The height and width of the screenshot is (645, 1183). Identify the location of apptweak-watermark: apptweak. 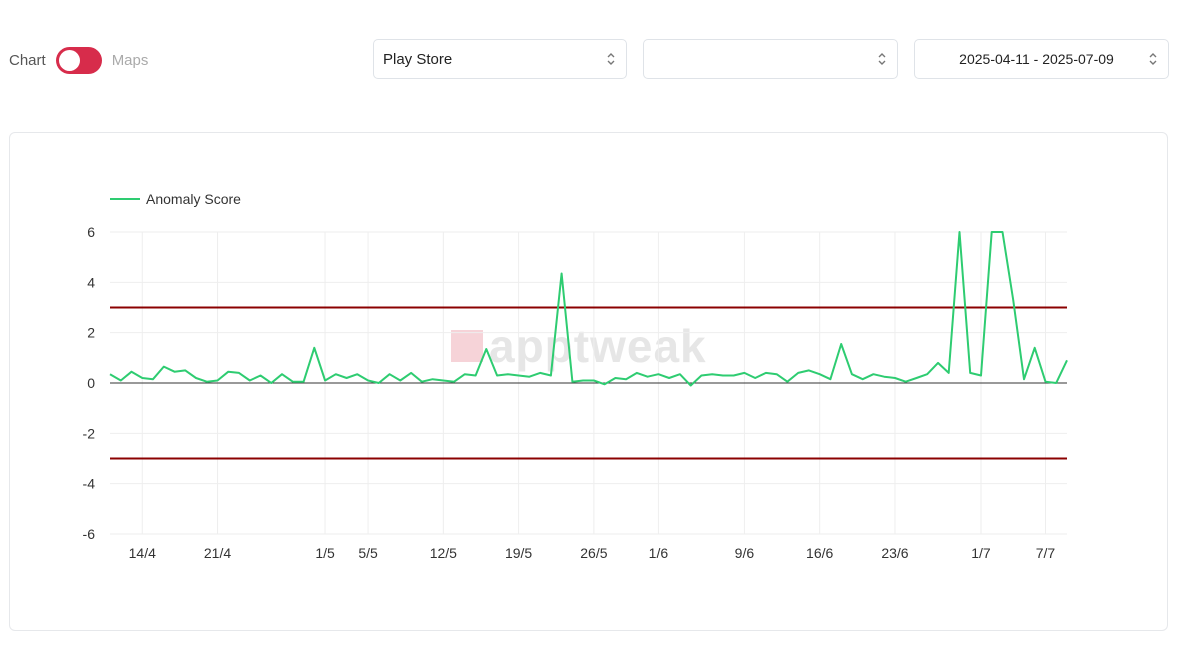
(579, 346).